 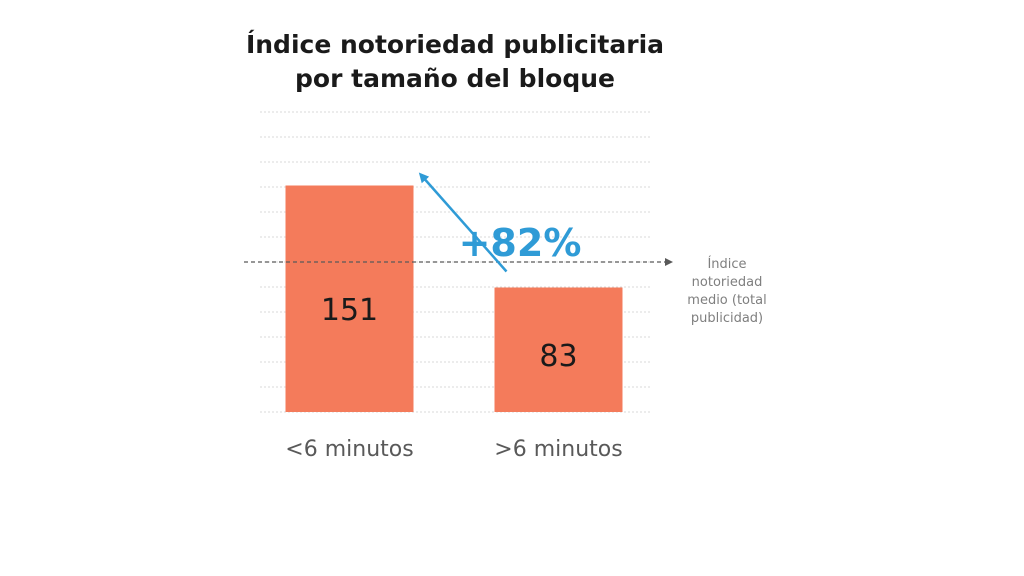 I want to click on increase-arrow, so click(x=463, y=222).